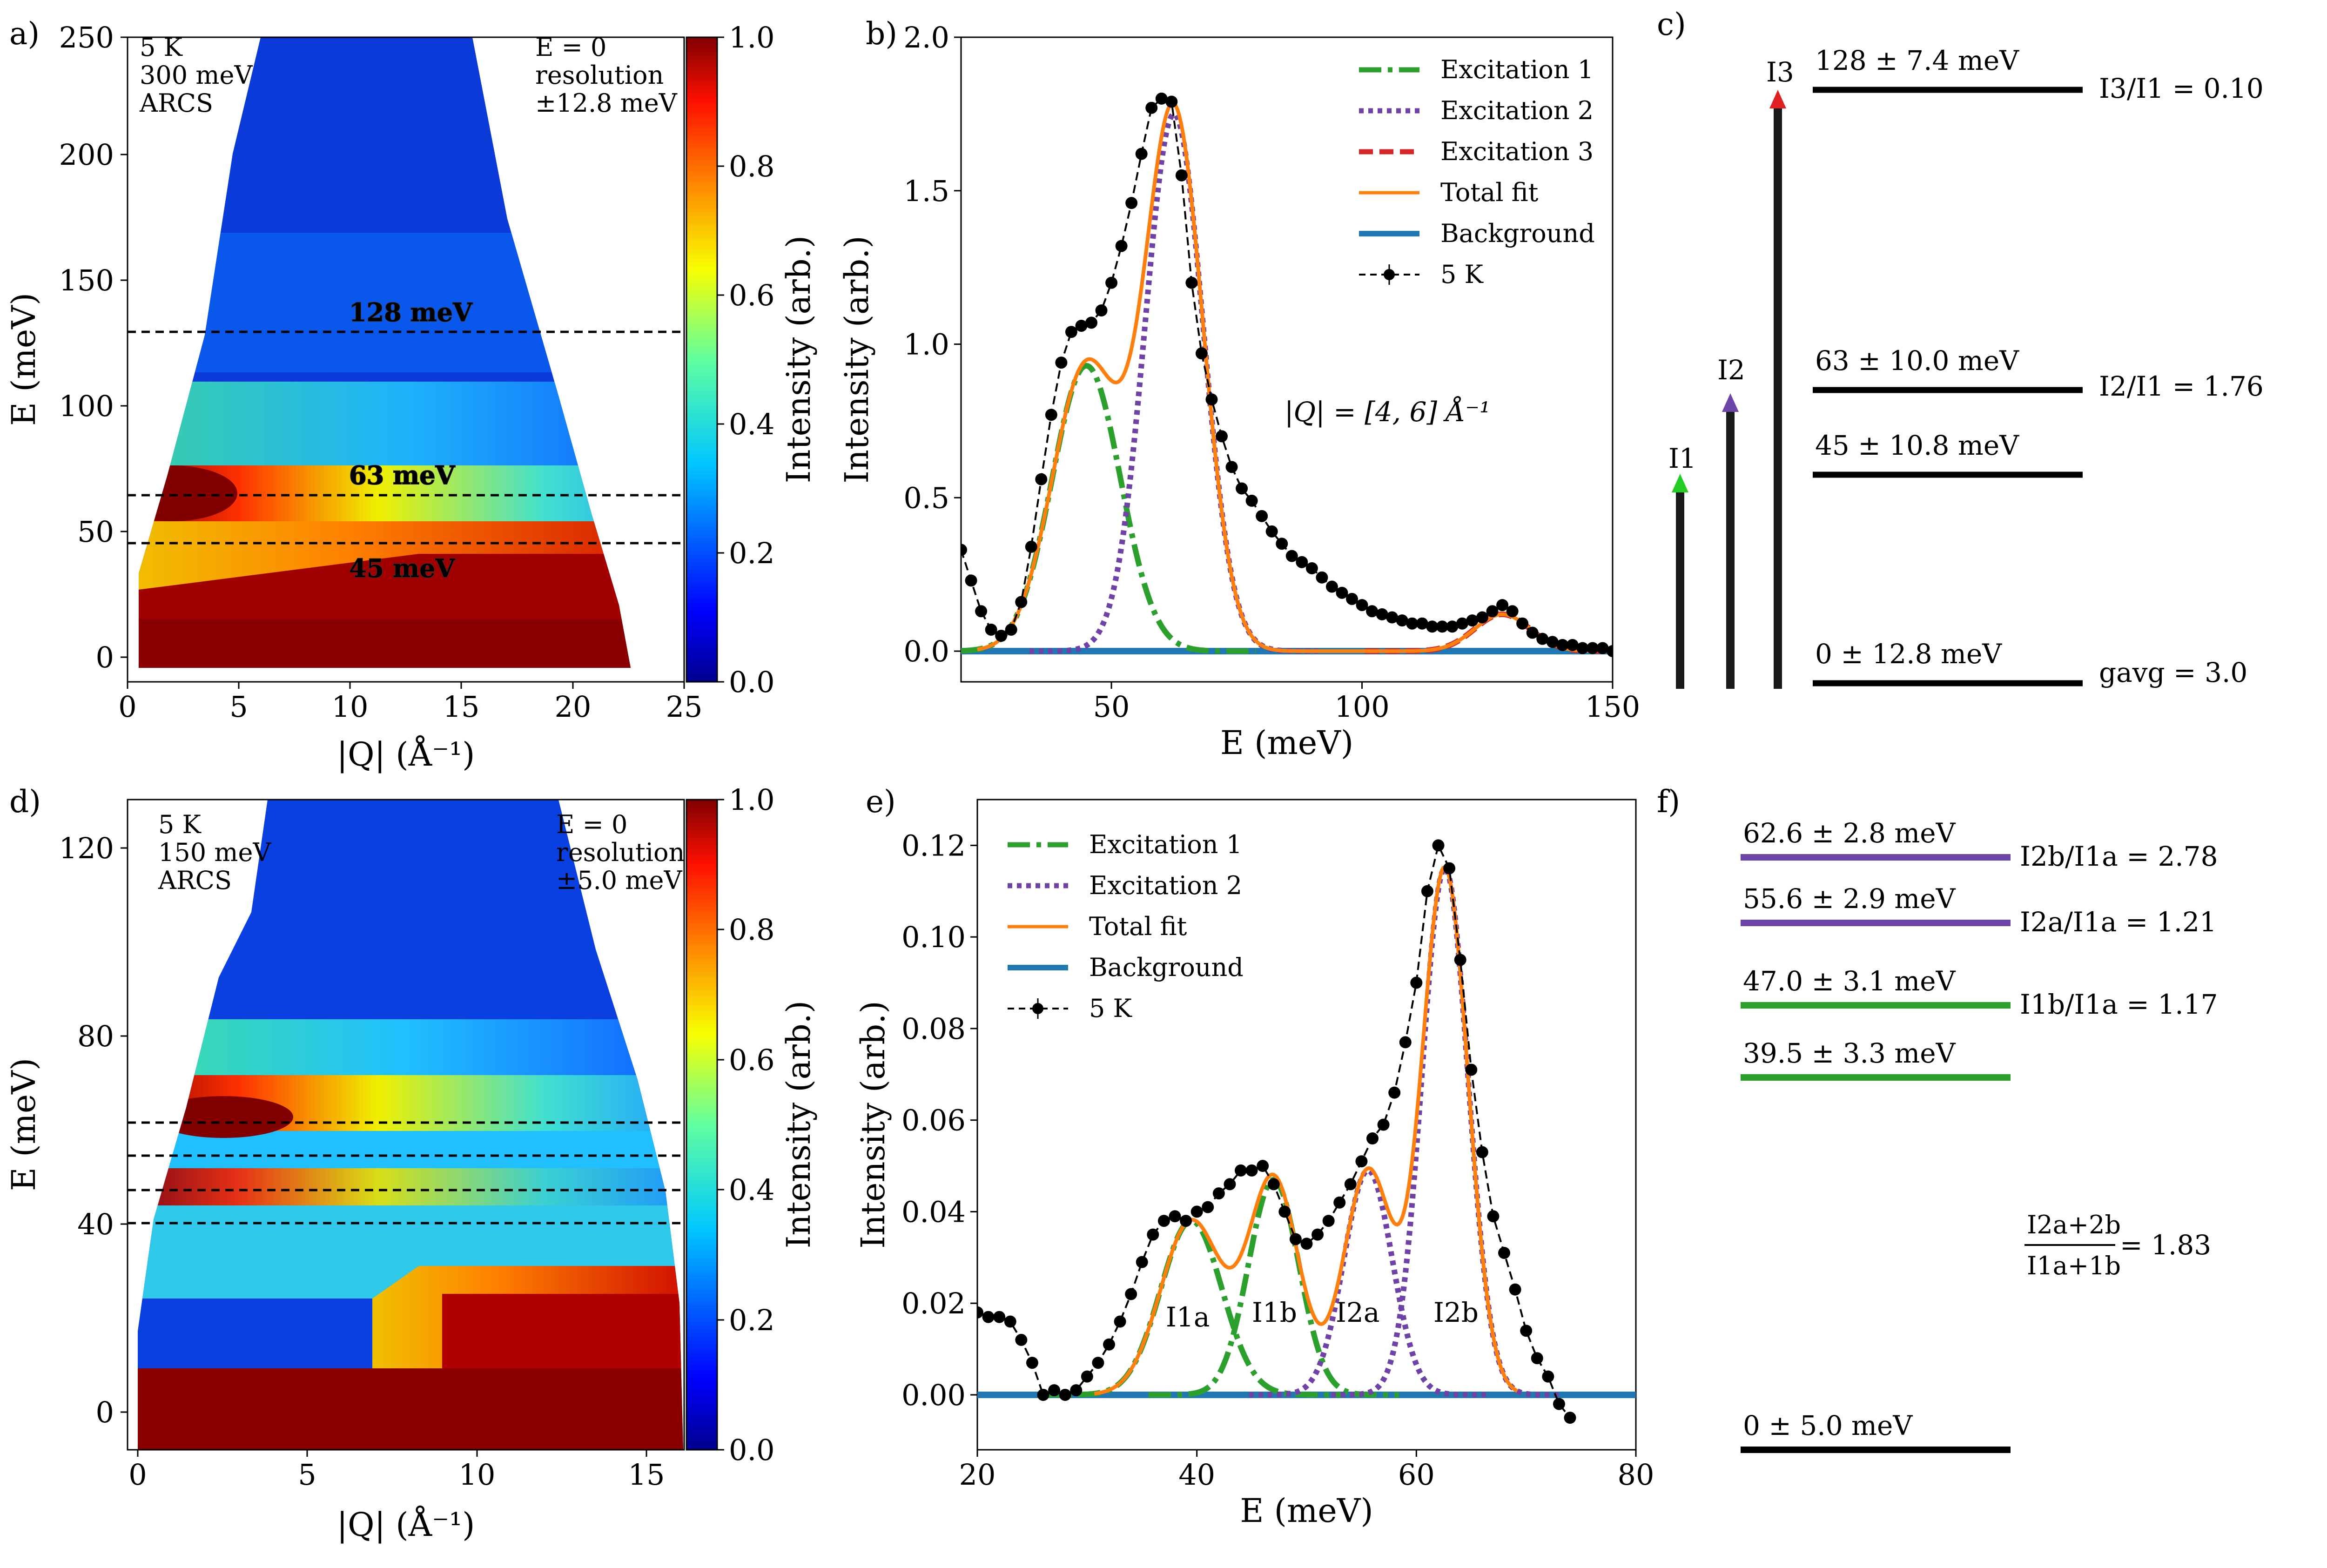 Image resolution: width=2327 pixels, height=1568 pixels. Describe the element at coordinates (573, 707) in the screenshot. I see `a-xtick: 20` at that location.